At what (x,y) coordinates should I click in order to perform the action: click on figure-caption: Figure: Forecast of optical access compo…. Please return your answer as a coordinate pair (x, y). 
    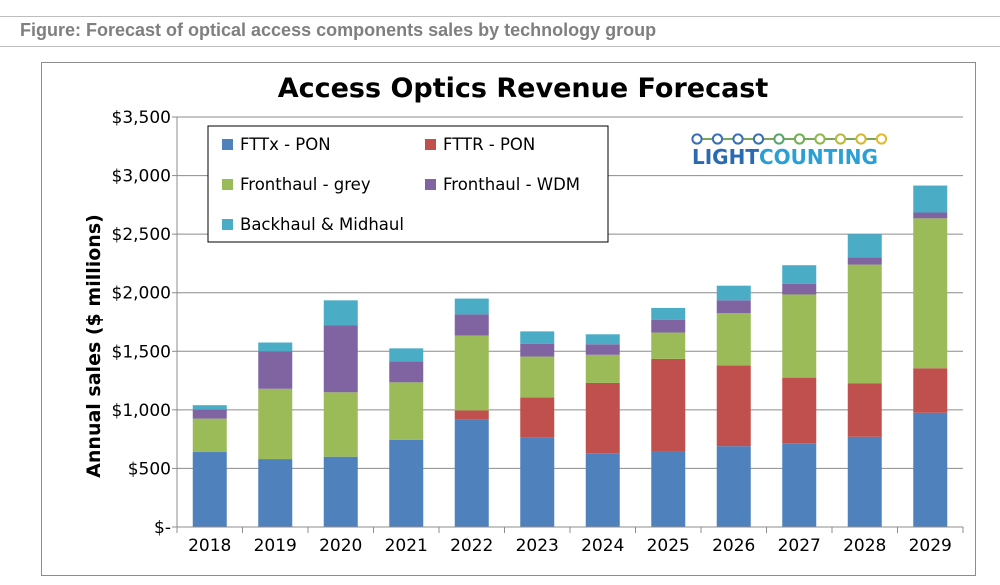
    Looking at the image, I should click on (338, 30).